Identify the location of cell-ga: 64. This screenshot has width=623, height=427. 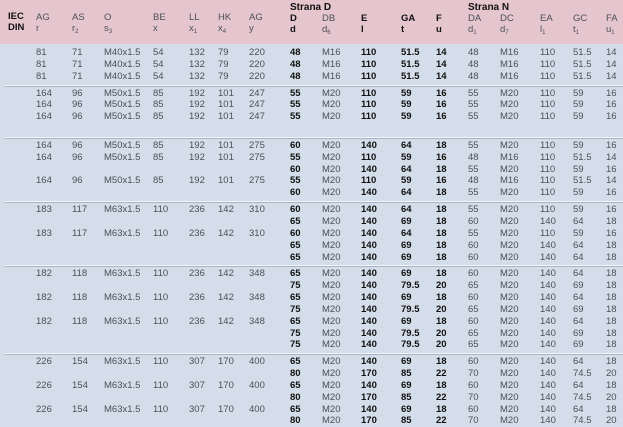
(406, 210).